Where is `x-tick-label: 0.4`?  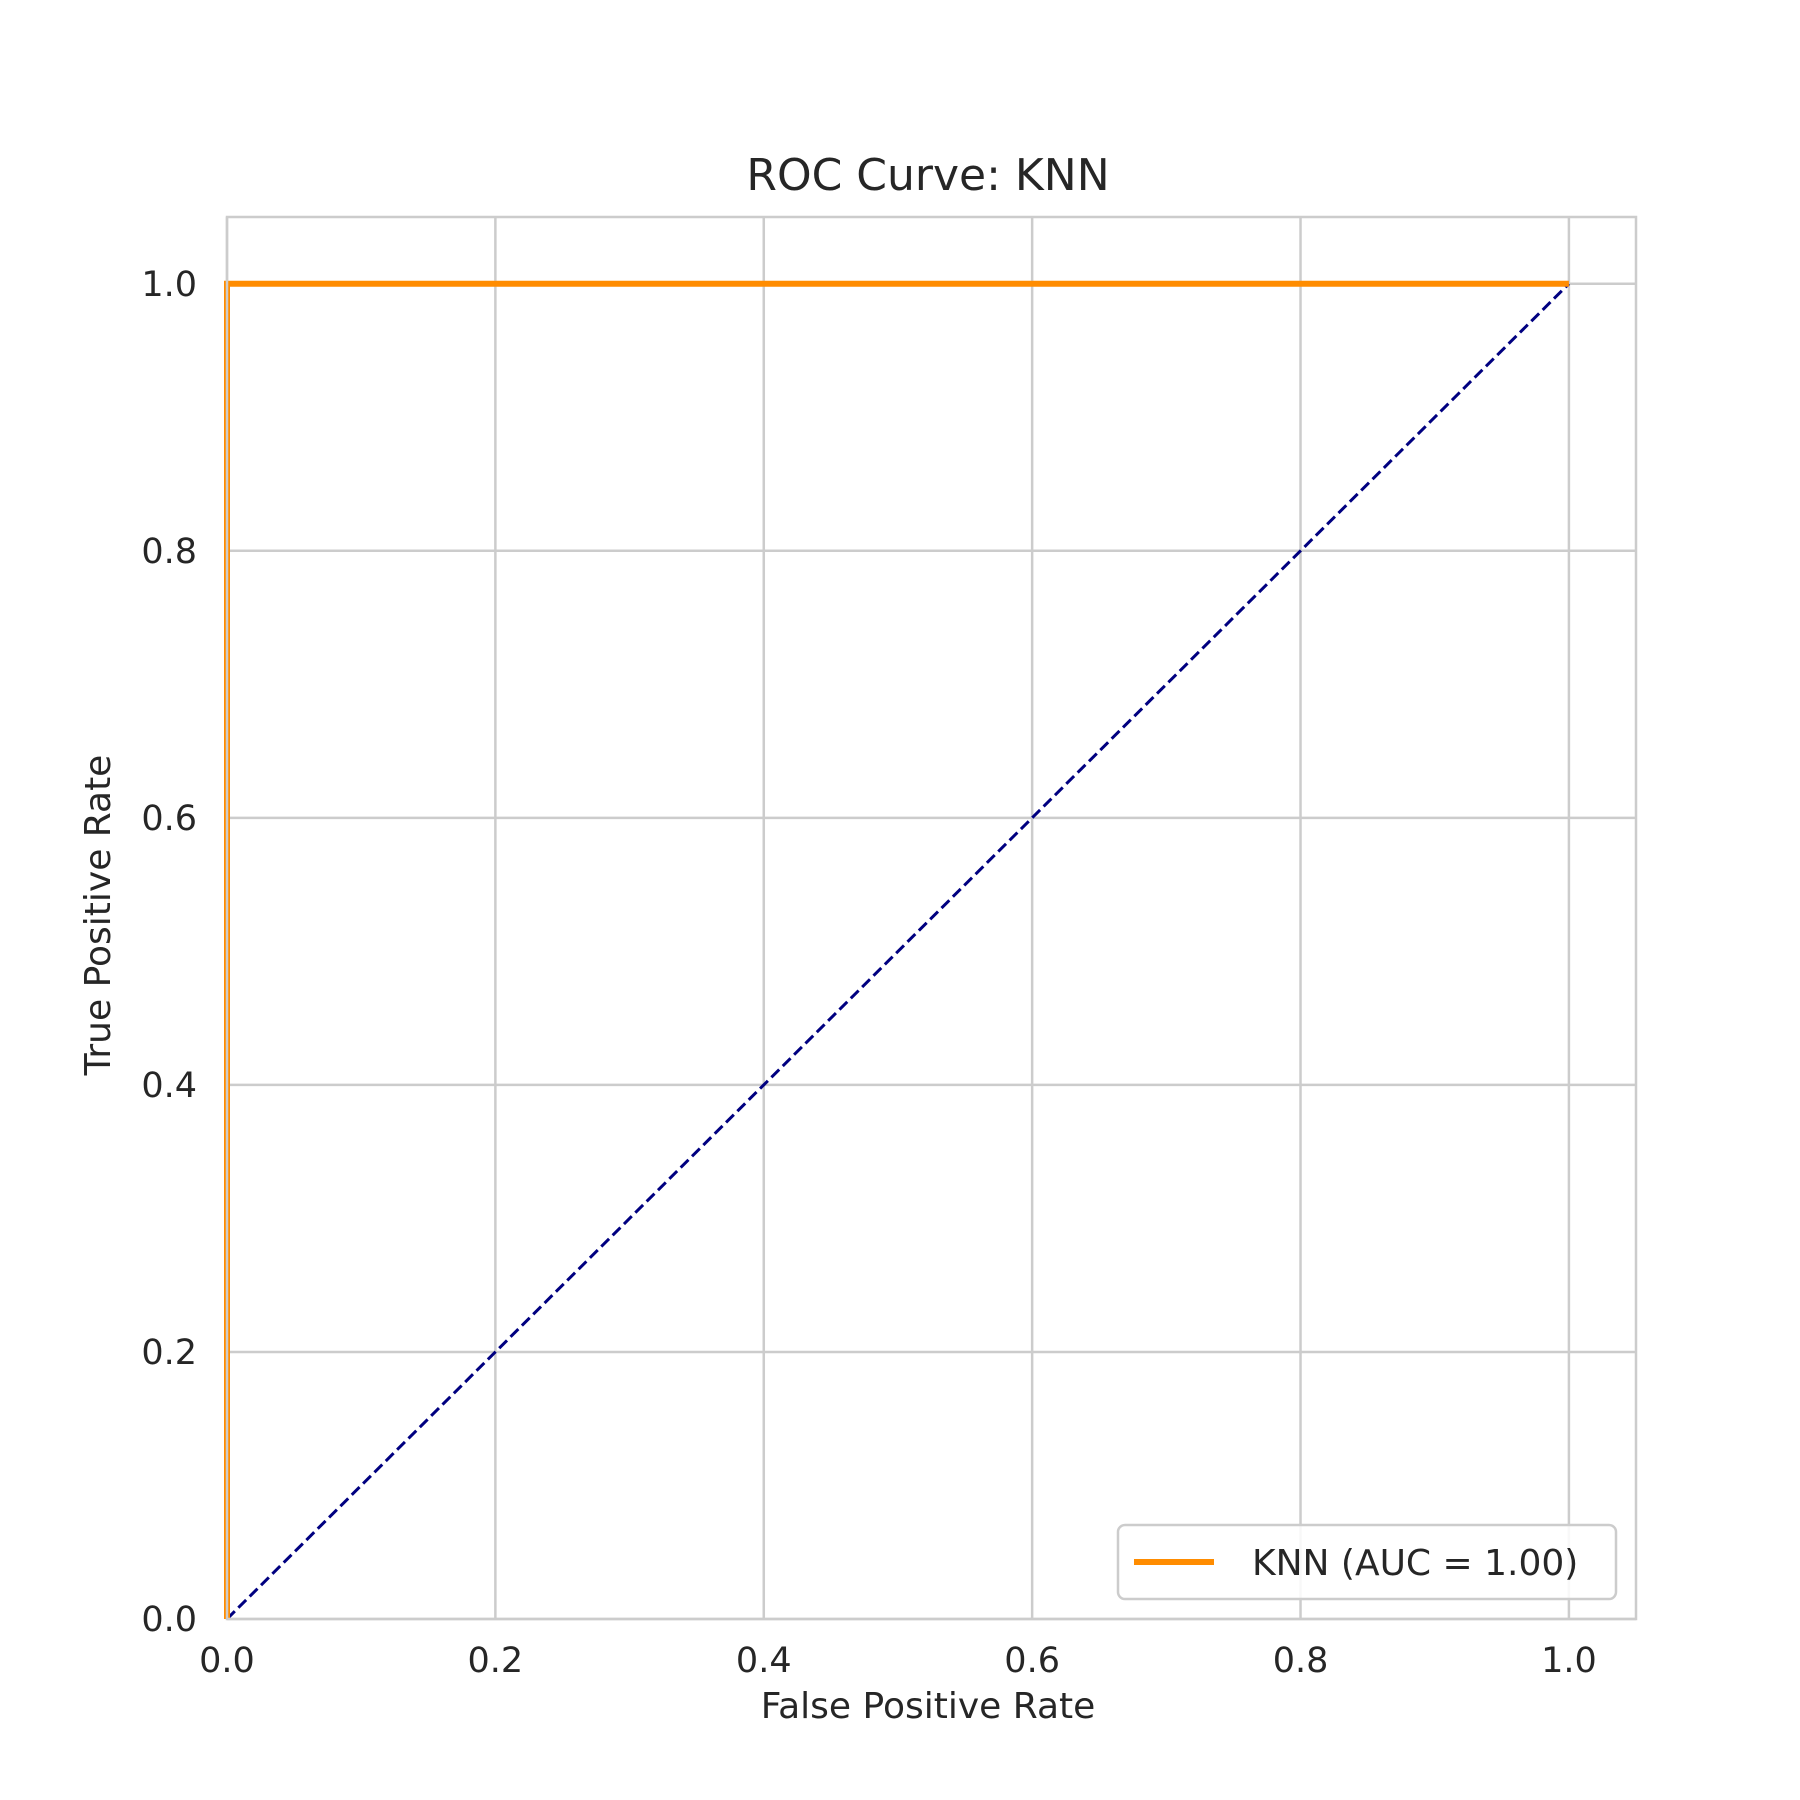
x-tick-label: 0.4 is located at coordinates (764, 1661).